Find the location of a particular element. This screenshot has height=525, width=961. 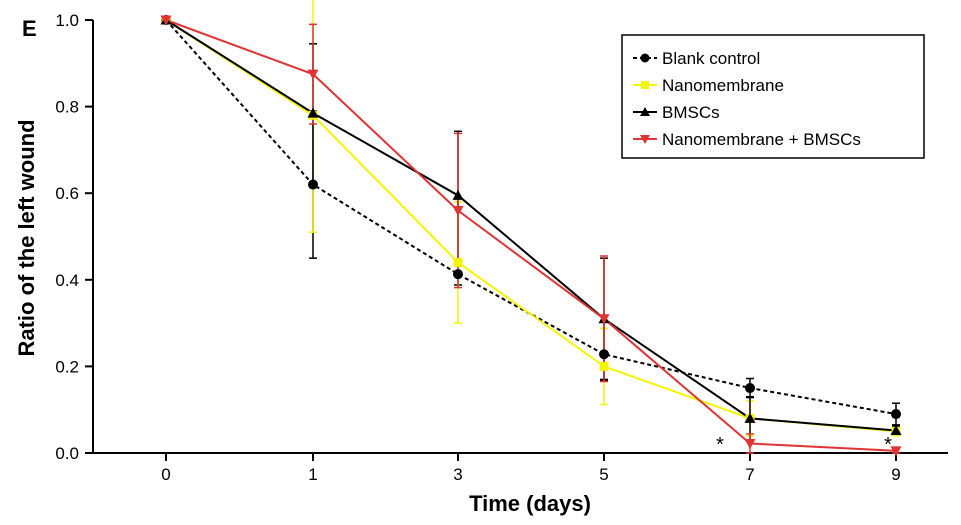

y-tick-label: 0.2 is located at coordinates (67, 366).